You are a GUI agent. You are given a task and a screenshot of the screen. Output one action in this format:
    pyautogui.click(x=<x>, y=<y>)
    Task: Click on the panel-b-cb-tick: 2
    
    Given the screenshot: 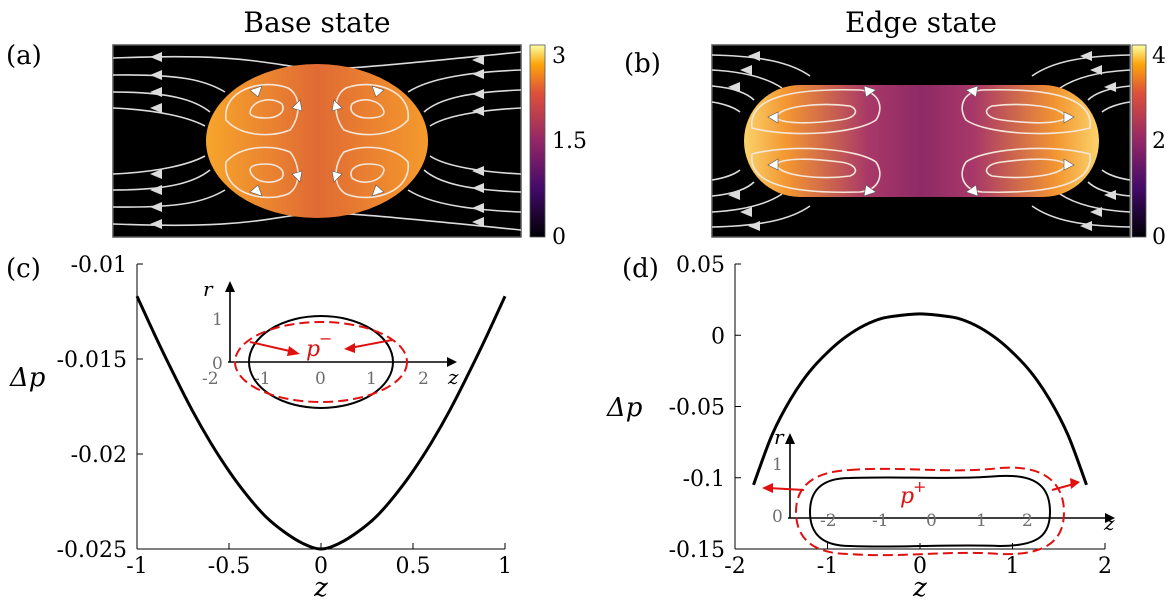 What is the action you would take?
    pyautogui.click(x=1159, y=141)
    